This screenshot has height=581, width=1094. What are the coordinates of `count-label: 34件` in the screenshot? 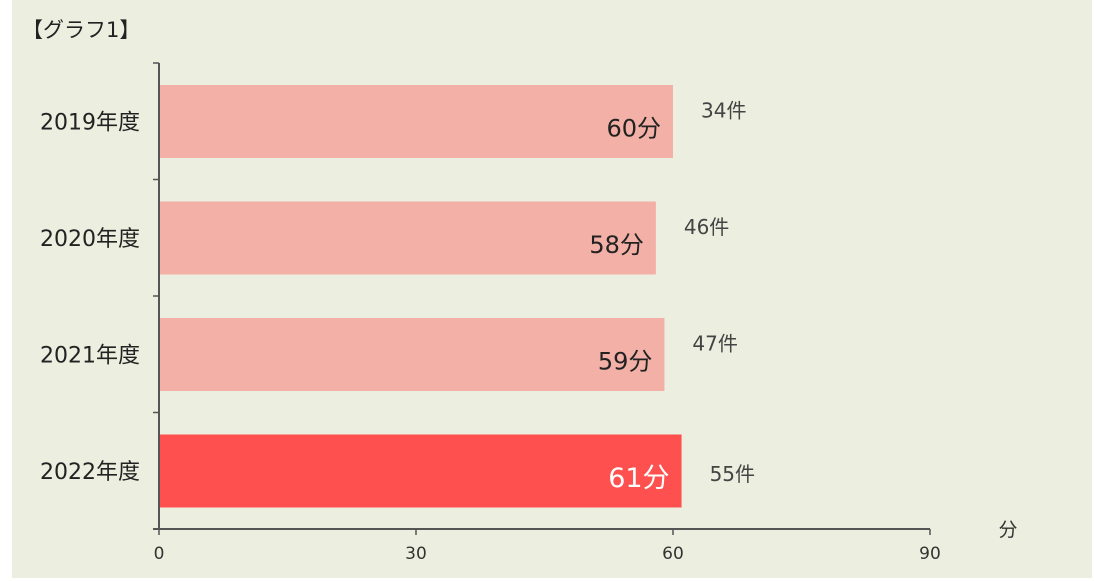 It's located at (723, 111).